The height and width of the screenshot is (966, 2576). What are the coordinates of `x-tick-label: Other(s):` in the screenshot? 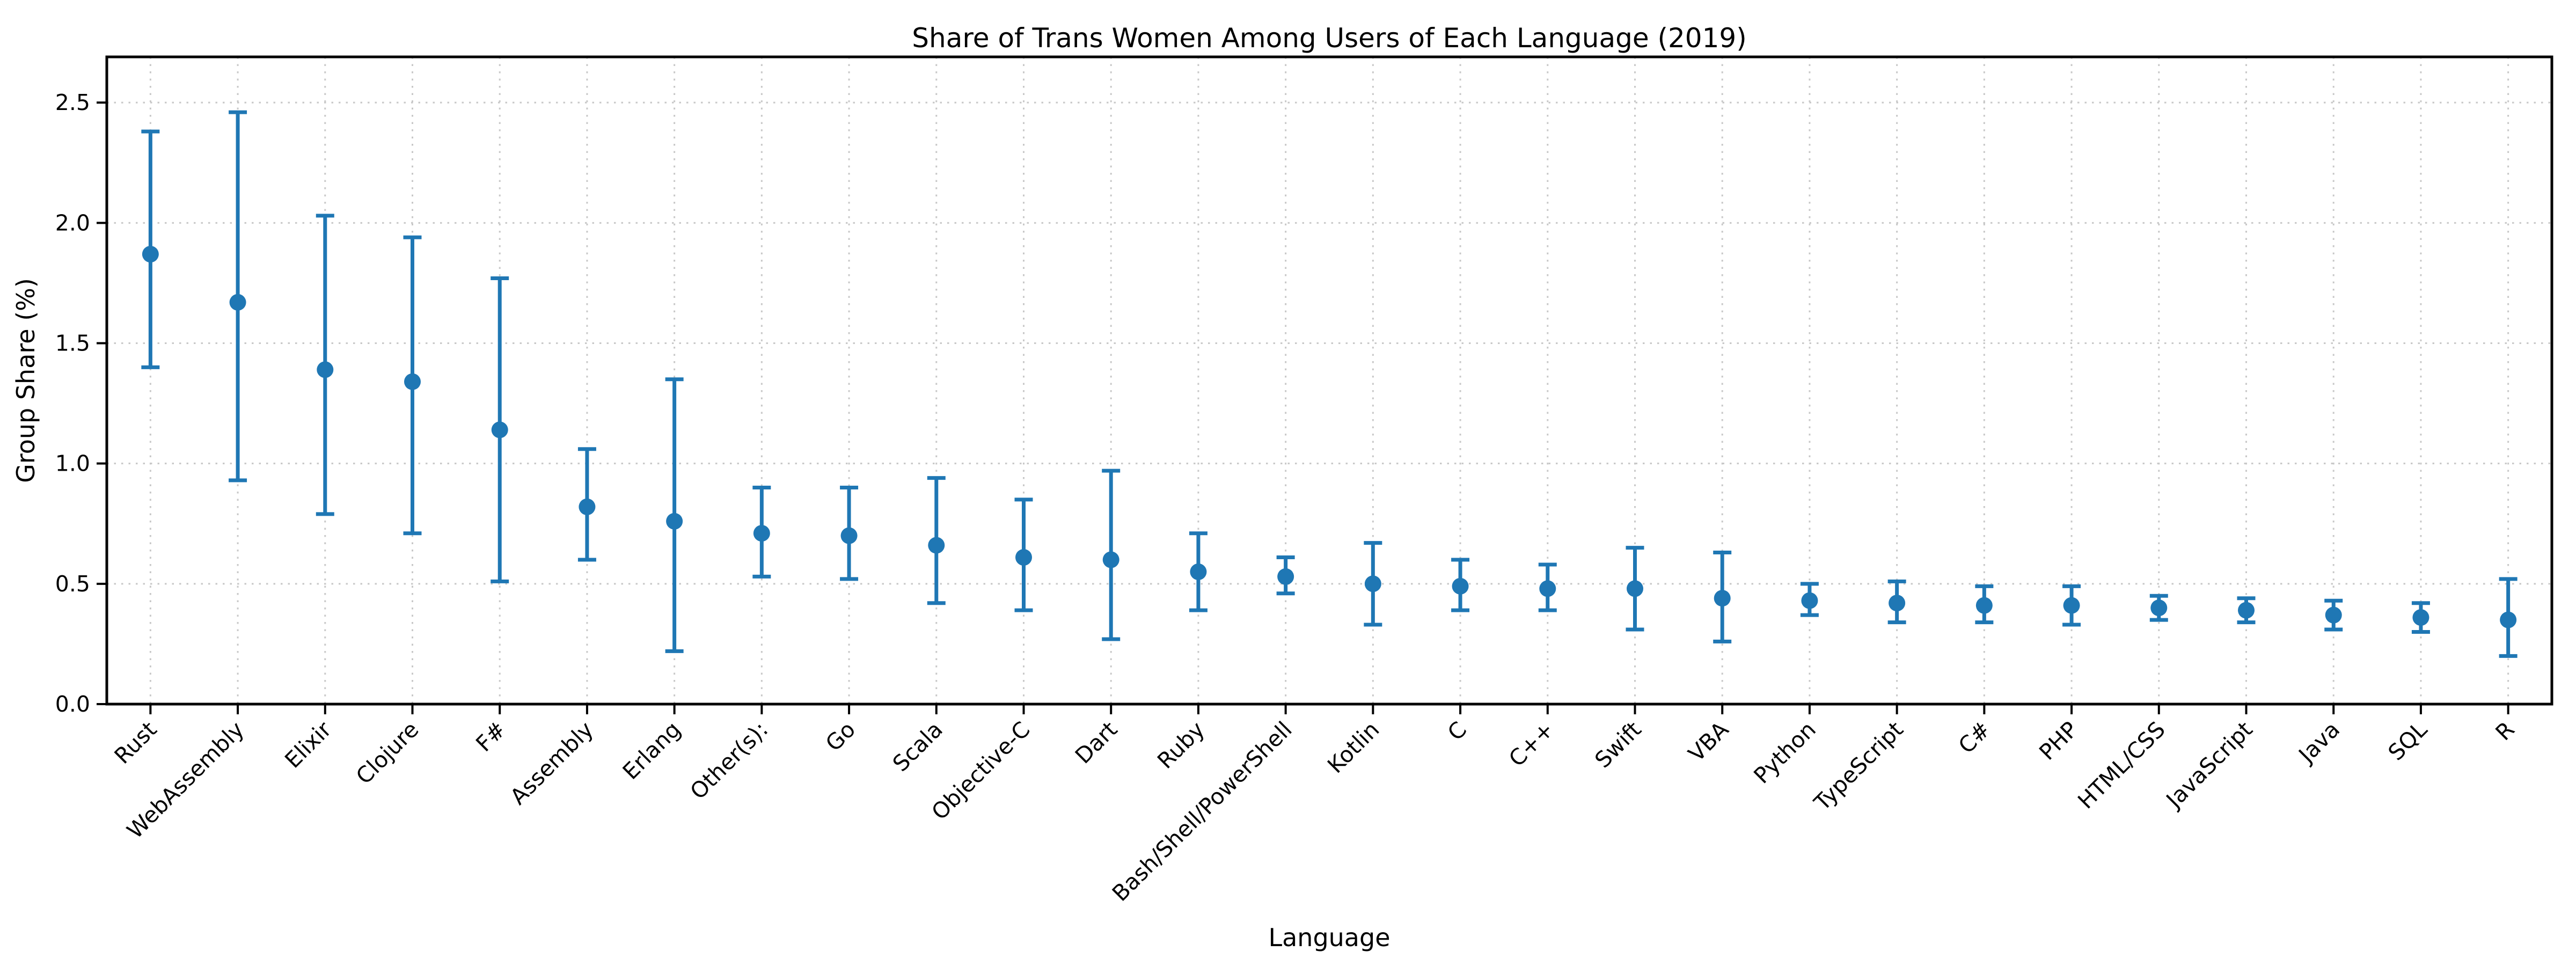 It's located at (729, 760).